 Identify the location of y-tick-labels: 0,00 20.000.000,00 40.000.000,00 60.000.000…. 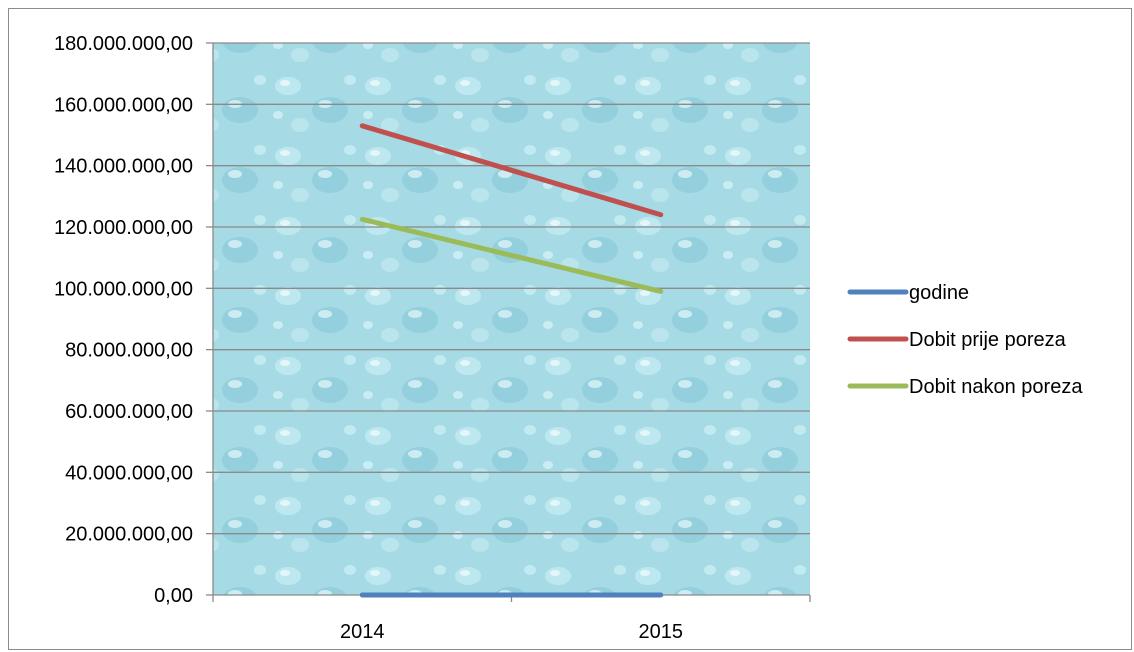
(123, 320).